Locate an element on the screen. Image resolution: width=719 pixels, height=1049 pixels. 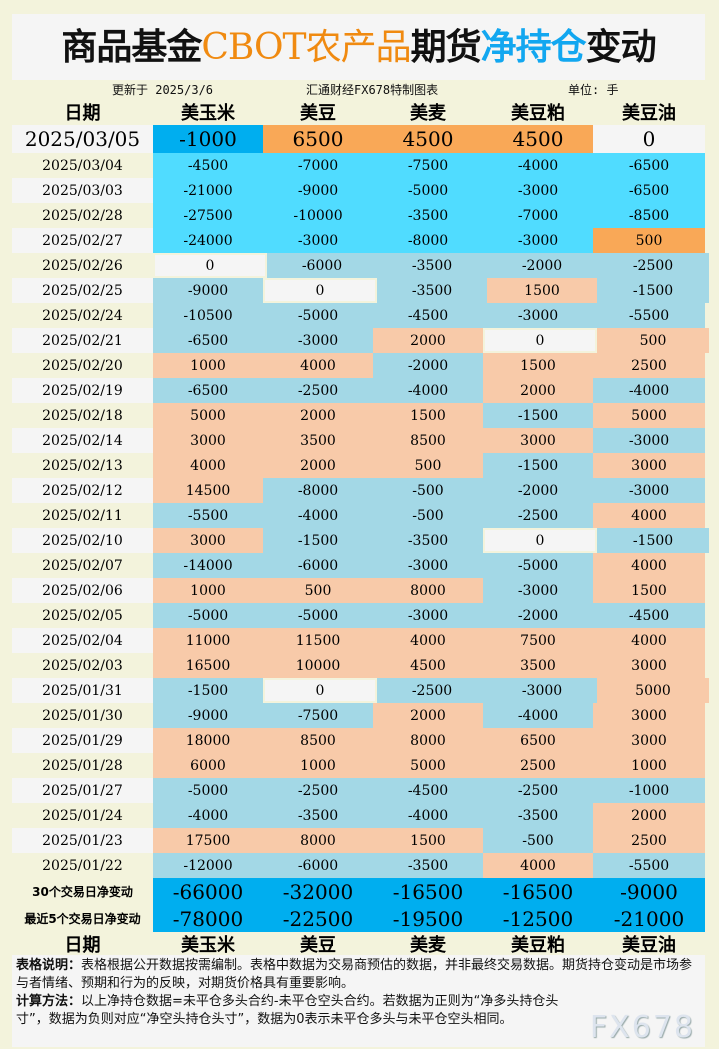
value-cell: 16500 is located at coordinates (208, 665).